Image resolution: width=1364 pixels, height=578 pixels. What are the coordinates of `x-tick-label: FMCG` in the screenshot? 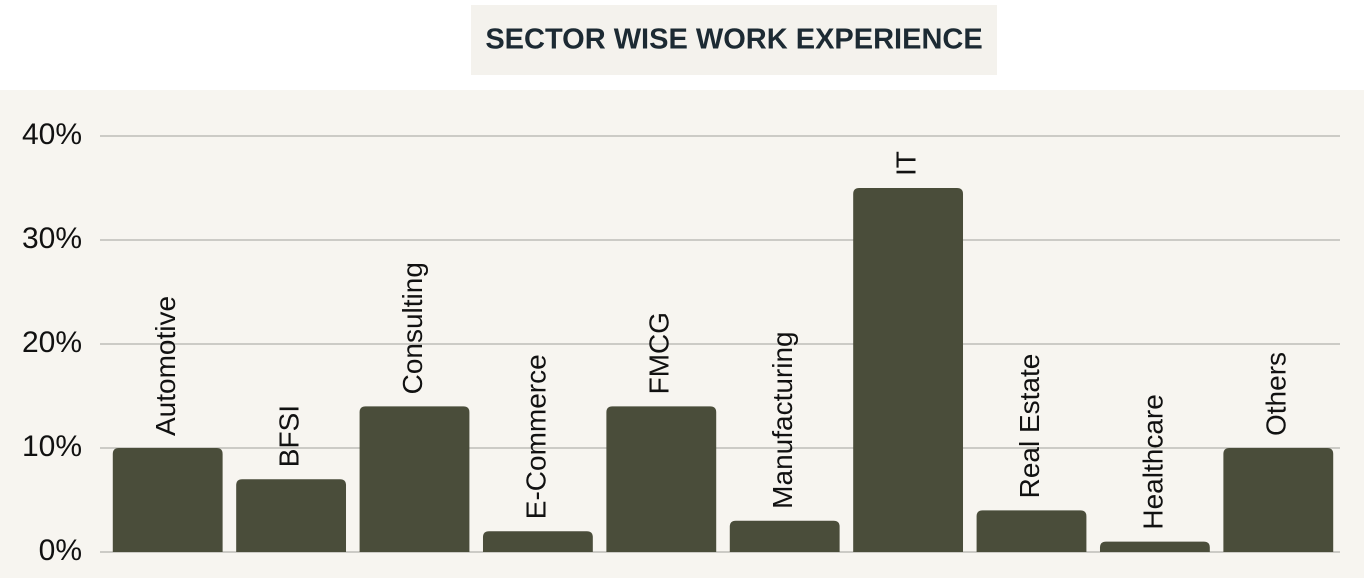 It's located at (659, 353).